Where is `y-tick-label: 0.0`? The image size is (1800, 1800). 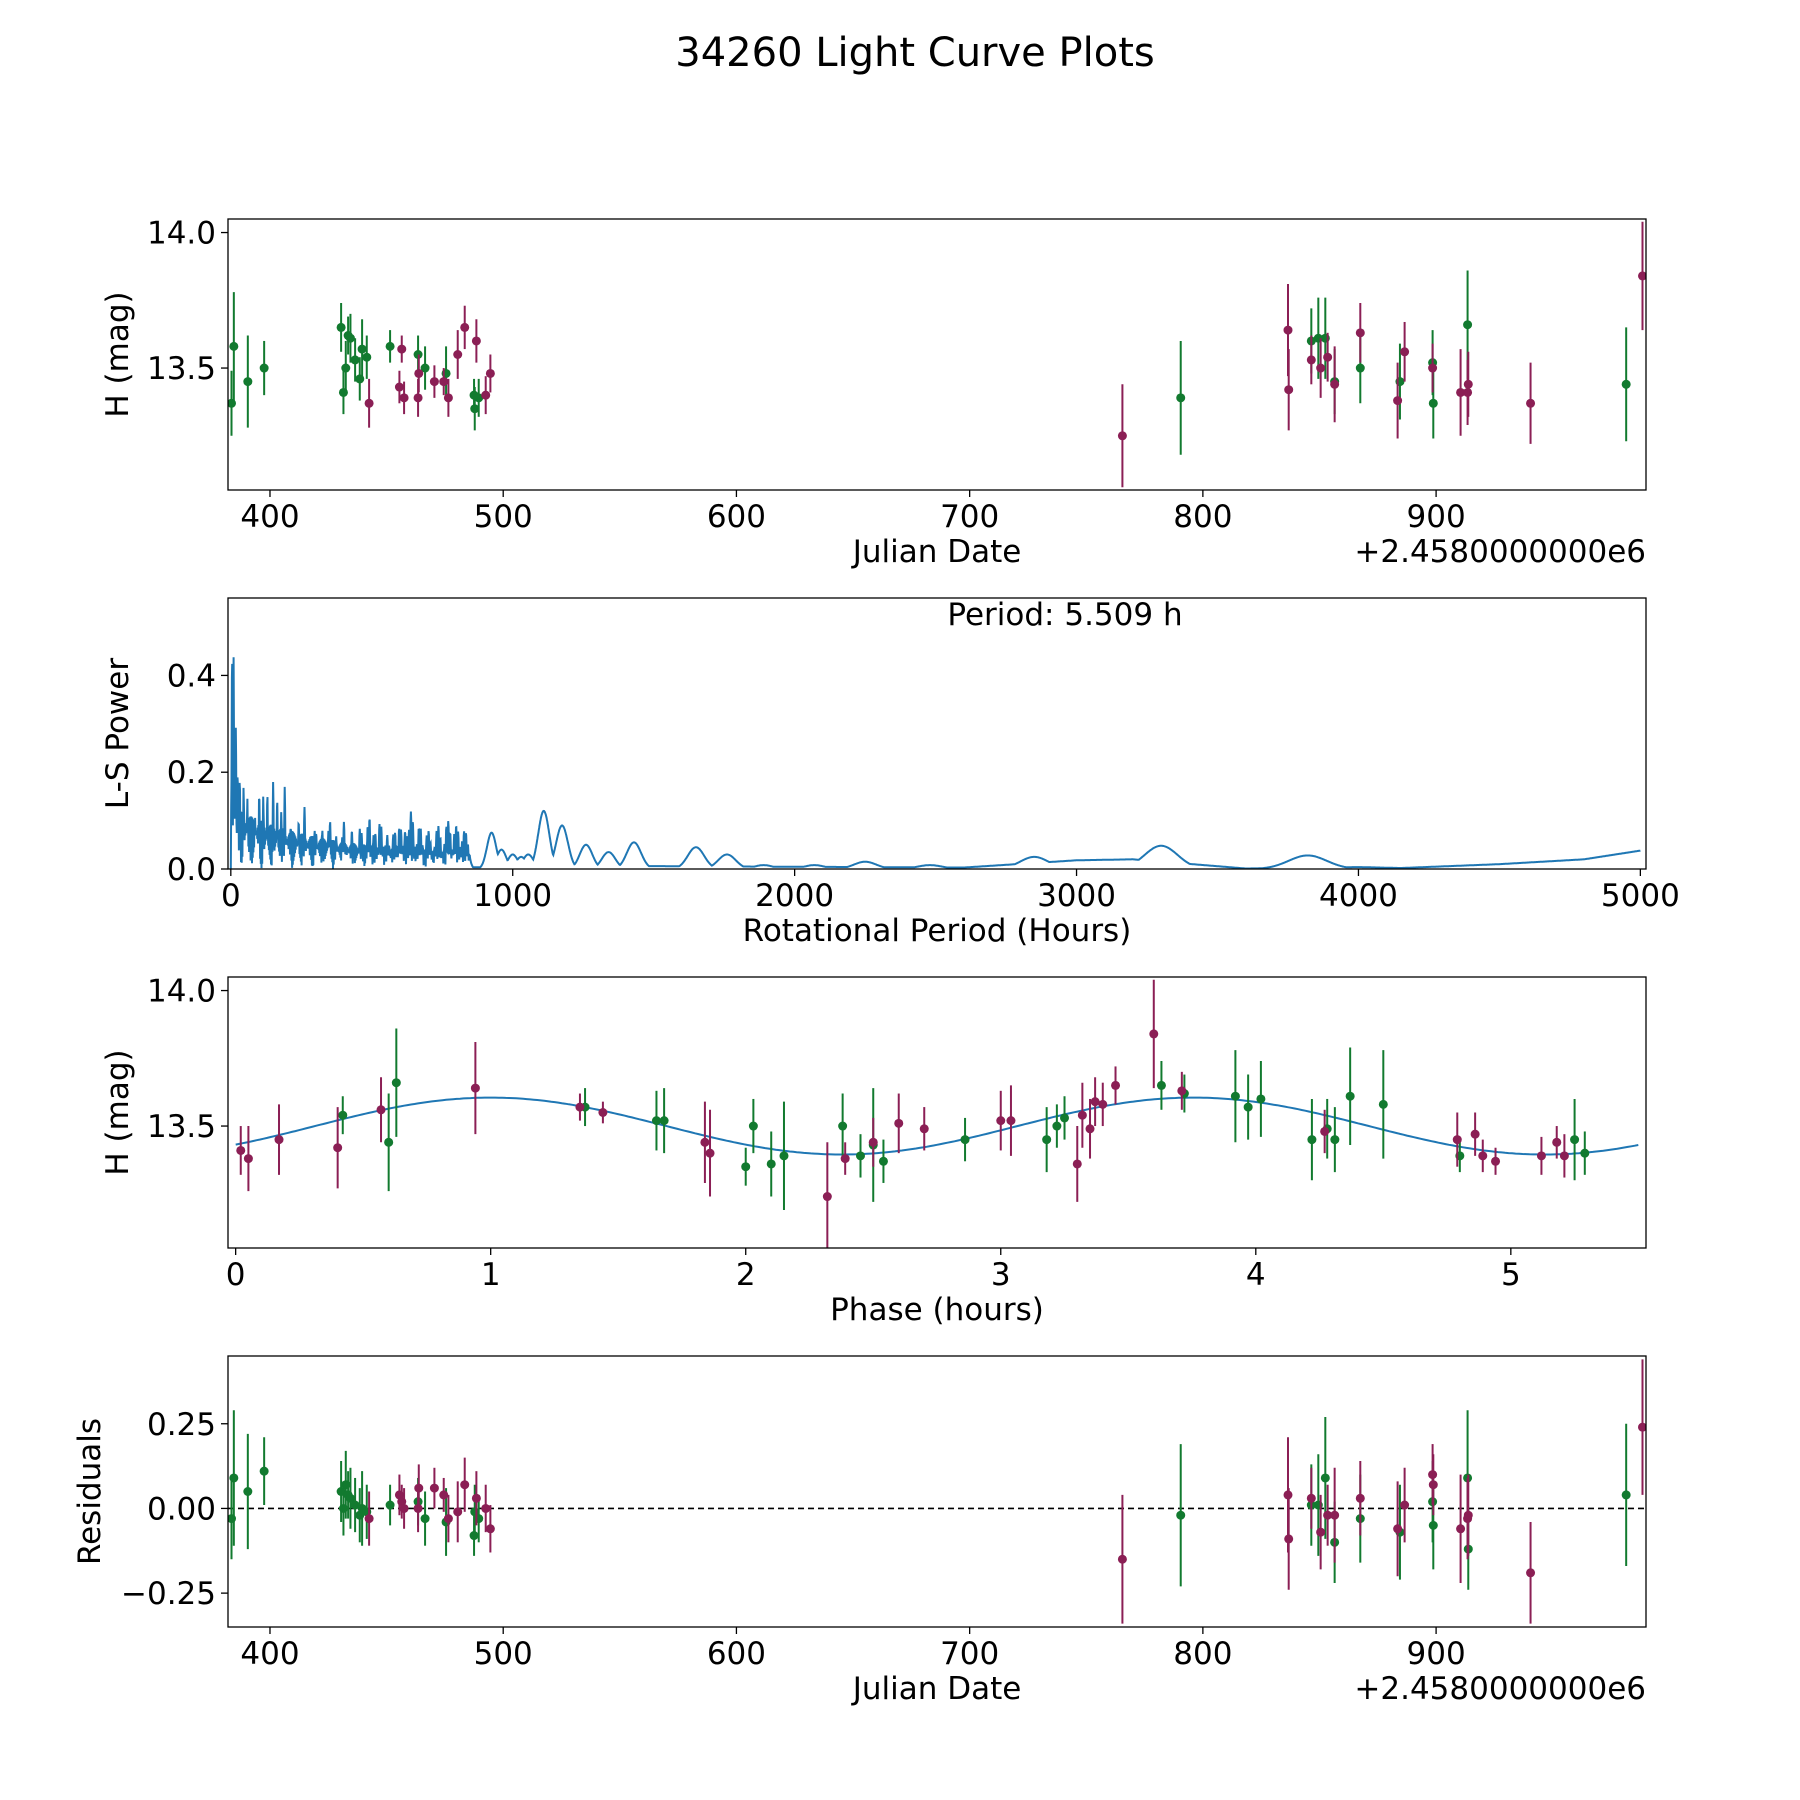
y-tick-label: 0.0 is located at coordinates (191, 870).